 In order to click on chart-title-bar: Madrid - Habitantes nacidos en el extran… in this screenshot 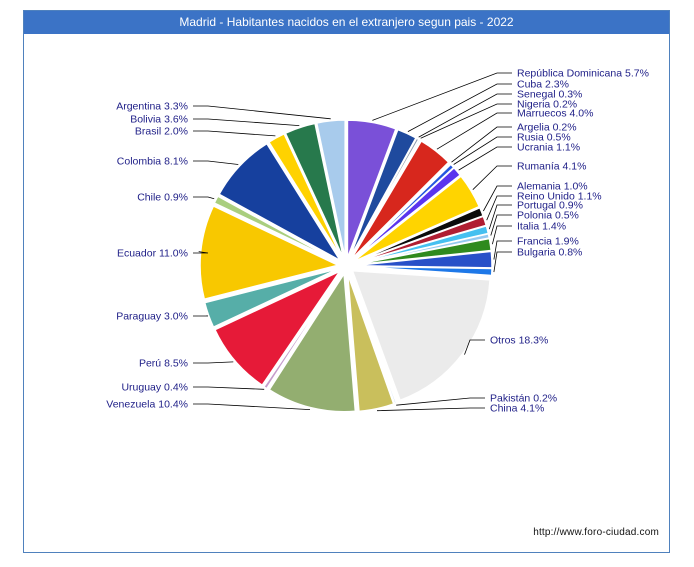, I will do `click(346, 22)`.